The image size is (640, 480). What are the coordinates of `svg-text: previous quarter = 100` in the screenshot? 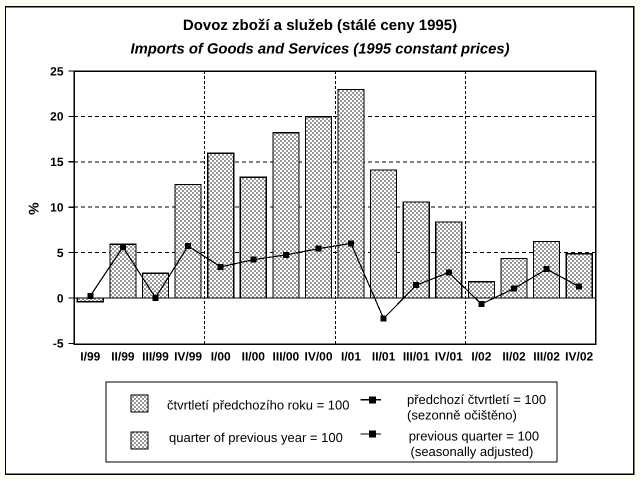 It's located at (474, 435).